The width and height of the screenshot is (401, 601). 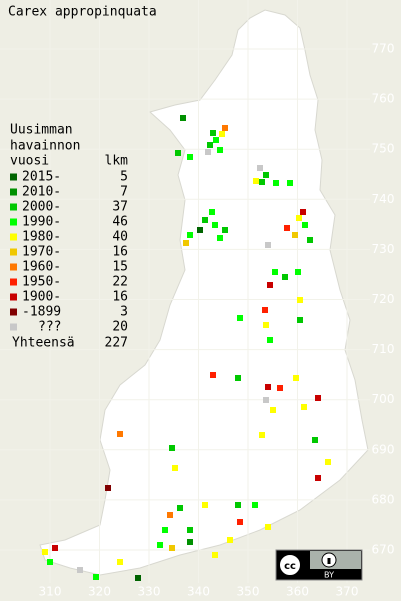 I want to click on y-tick-label: 750, so click(x=383, y=149).